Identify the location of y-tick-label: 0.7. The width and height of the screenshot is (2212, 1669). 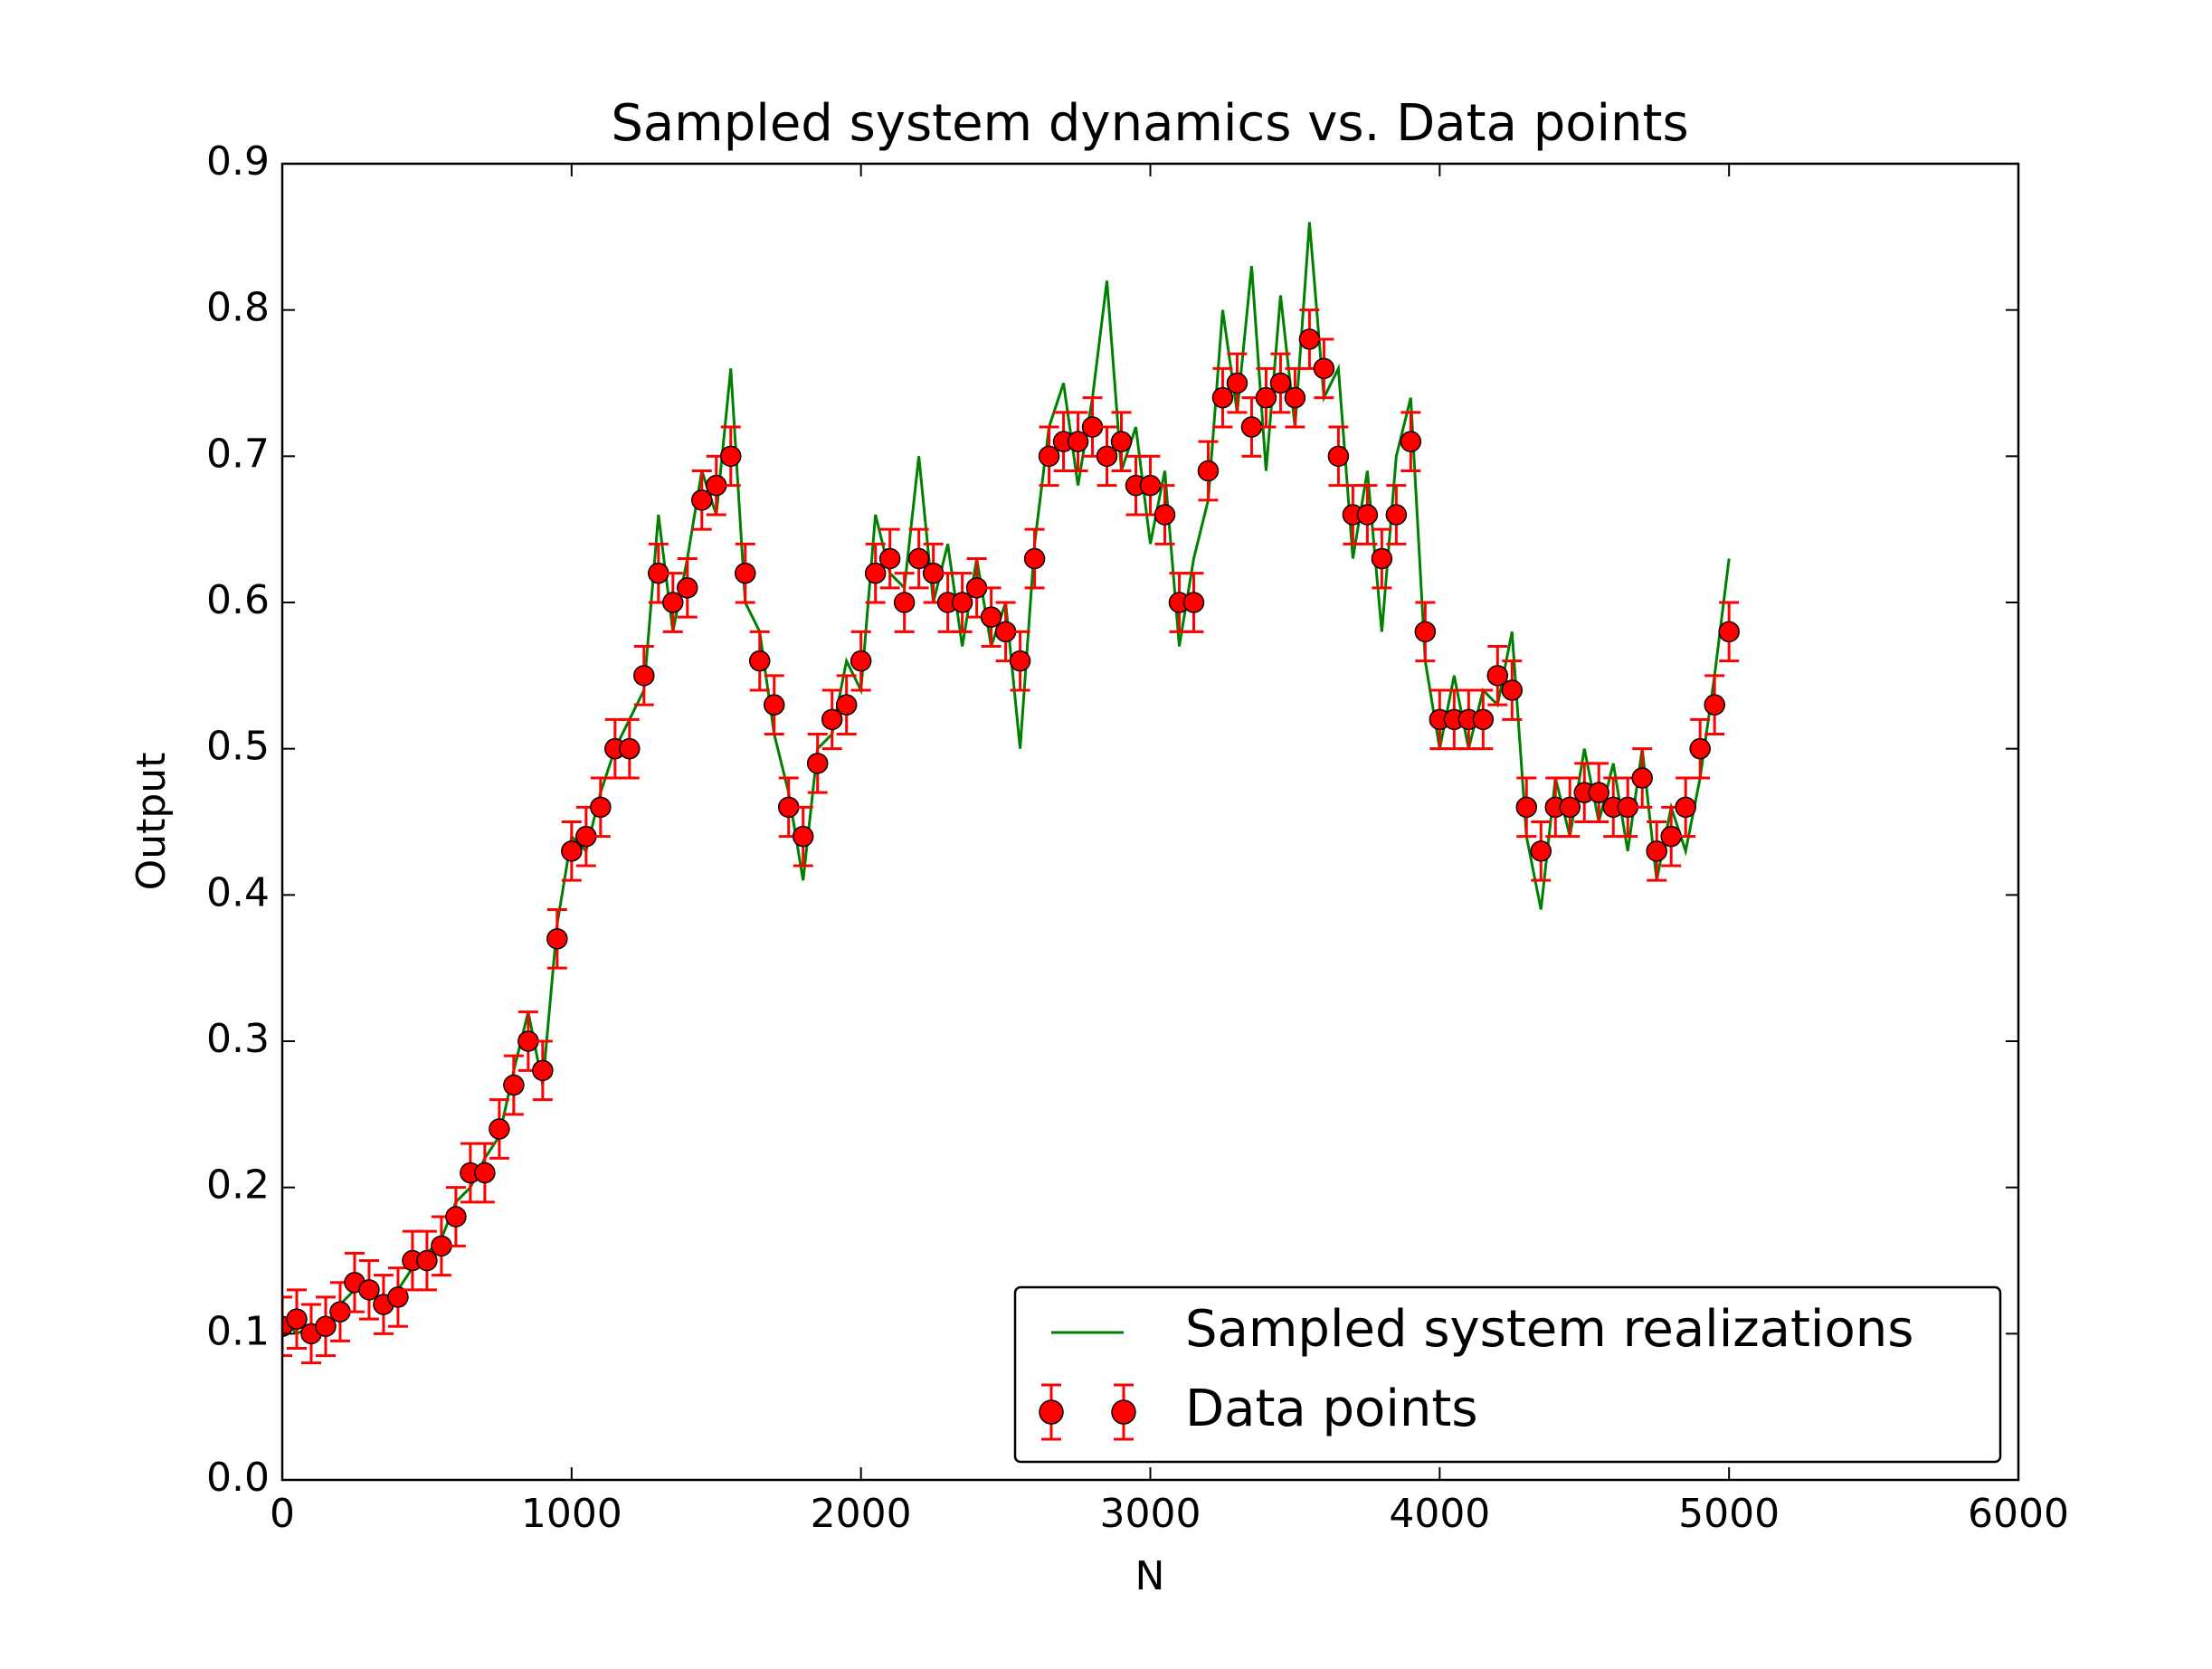
(238, 454).